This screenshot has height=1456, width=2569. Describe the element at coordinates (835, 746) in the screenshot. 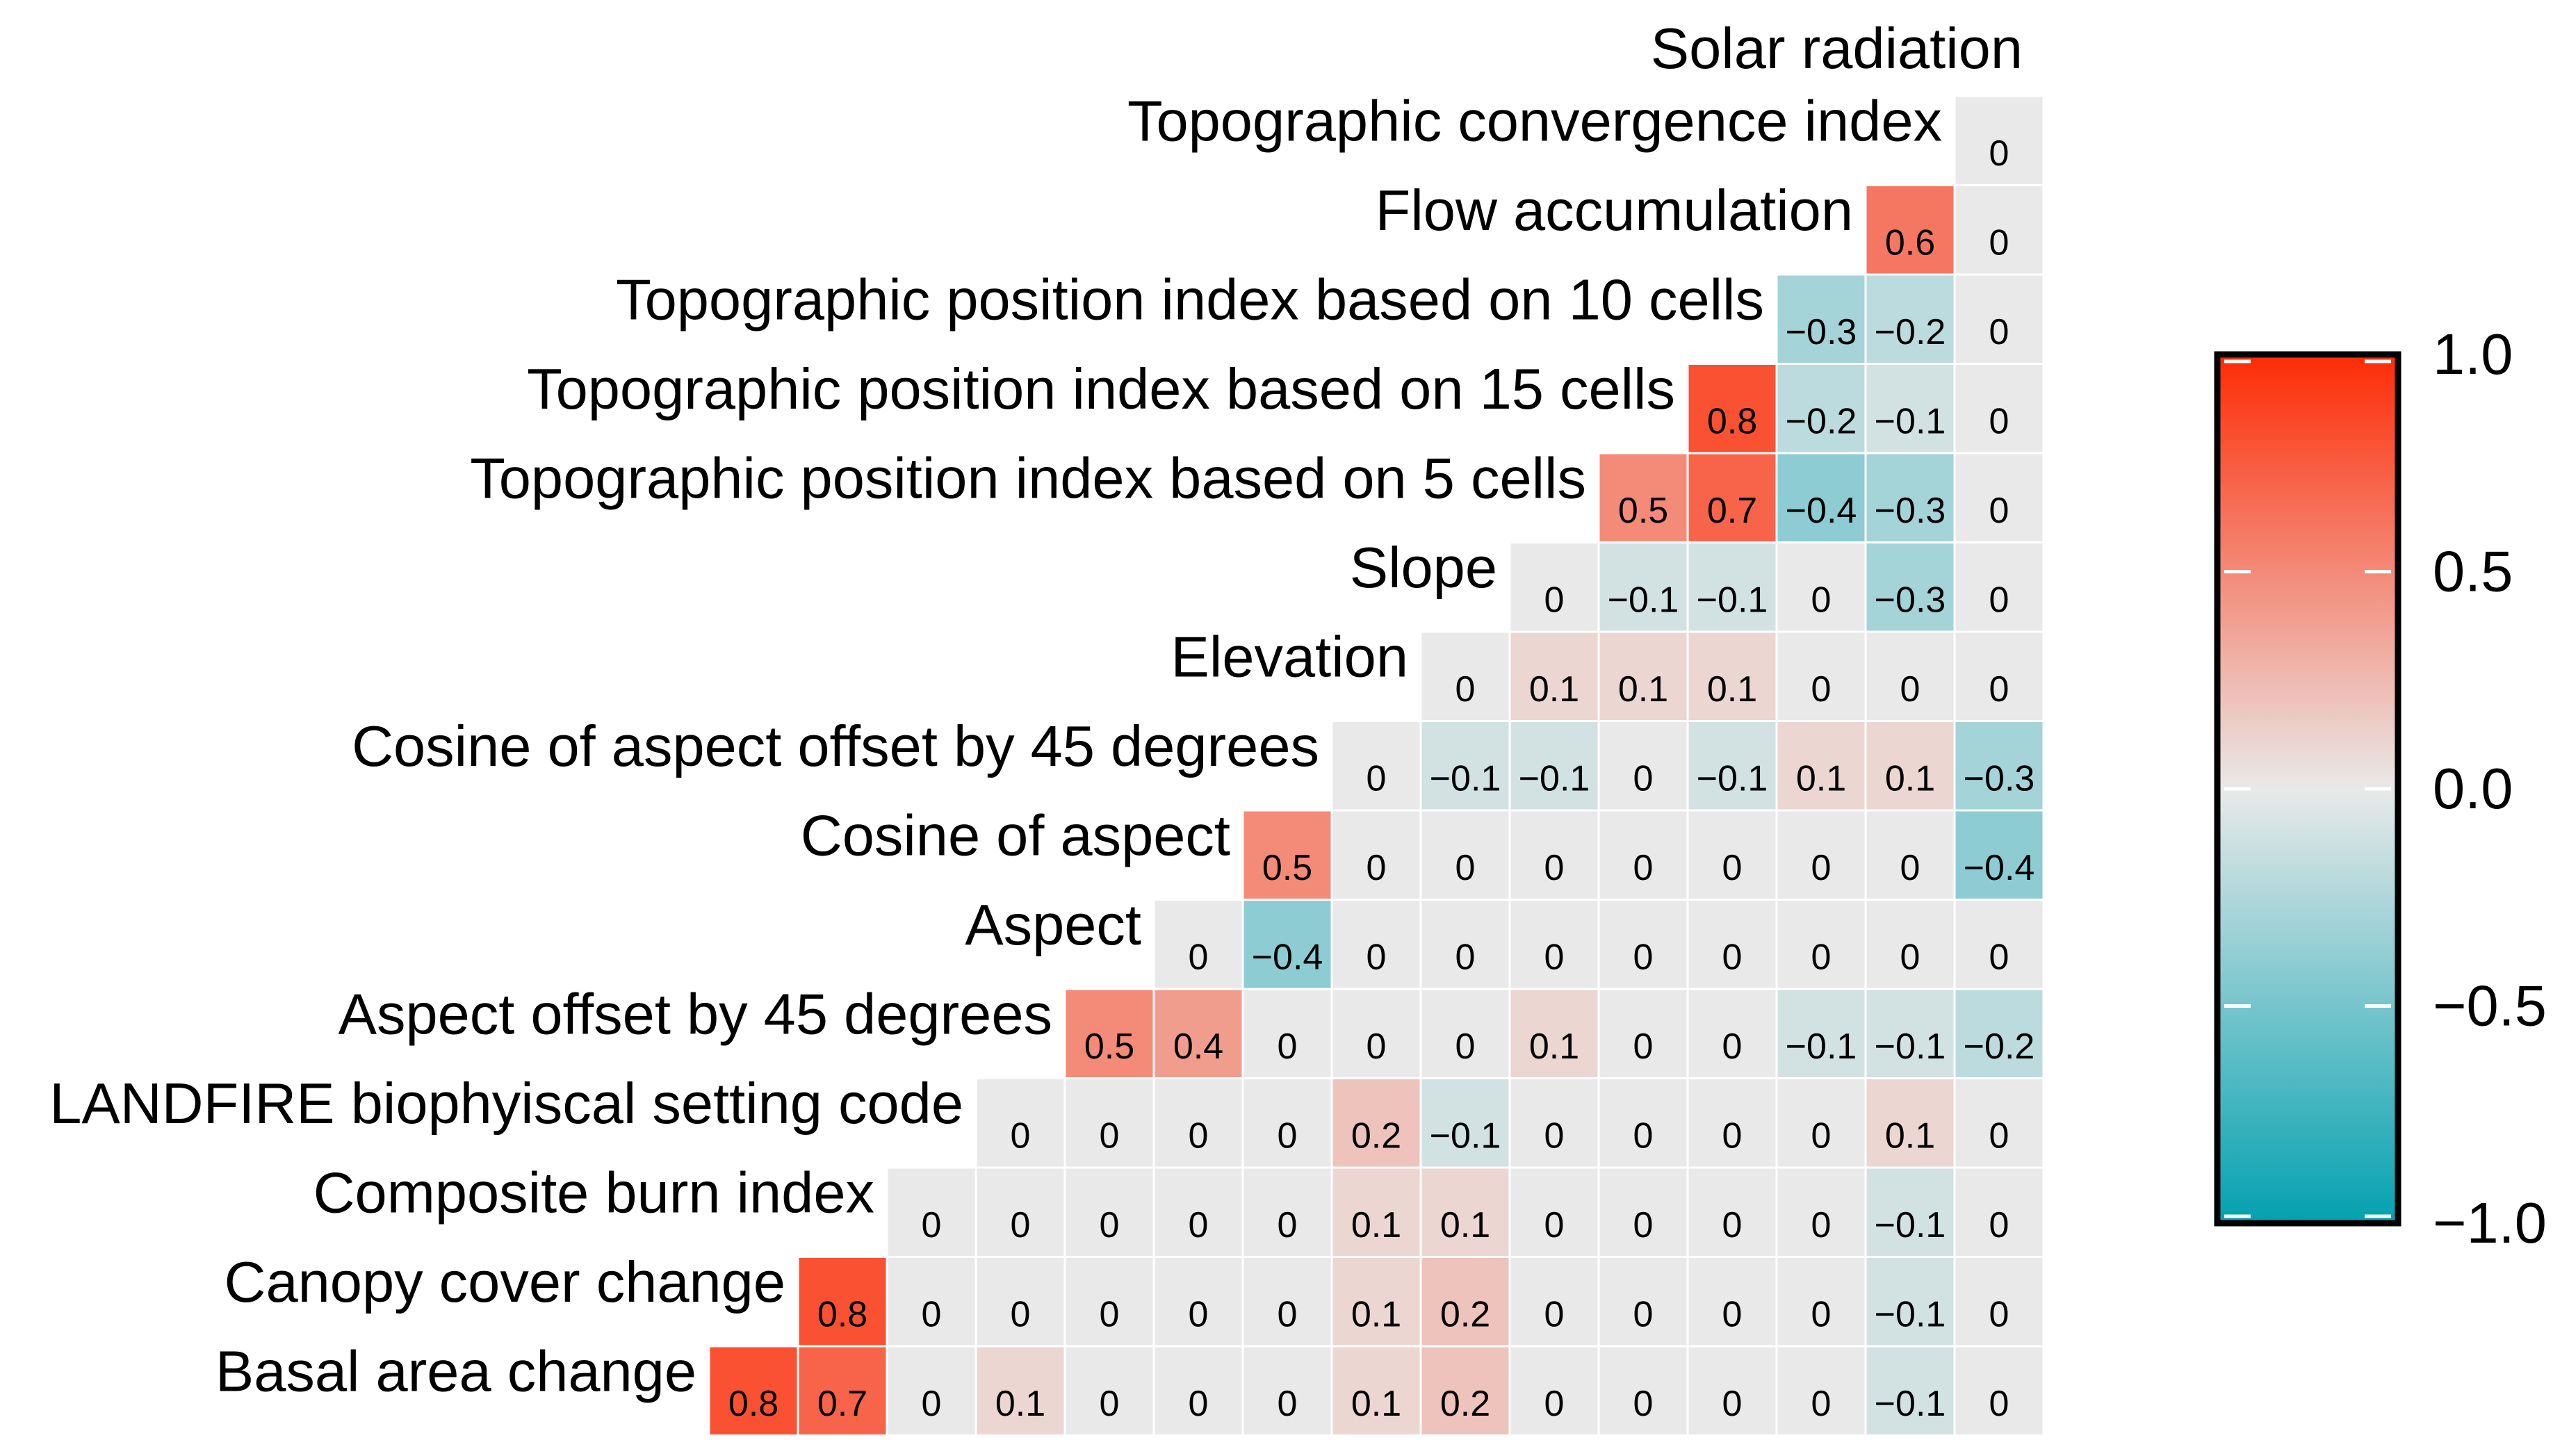

I see `row-label: Cosine of aspect offset by 45 degrees` at that location.